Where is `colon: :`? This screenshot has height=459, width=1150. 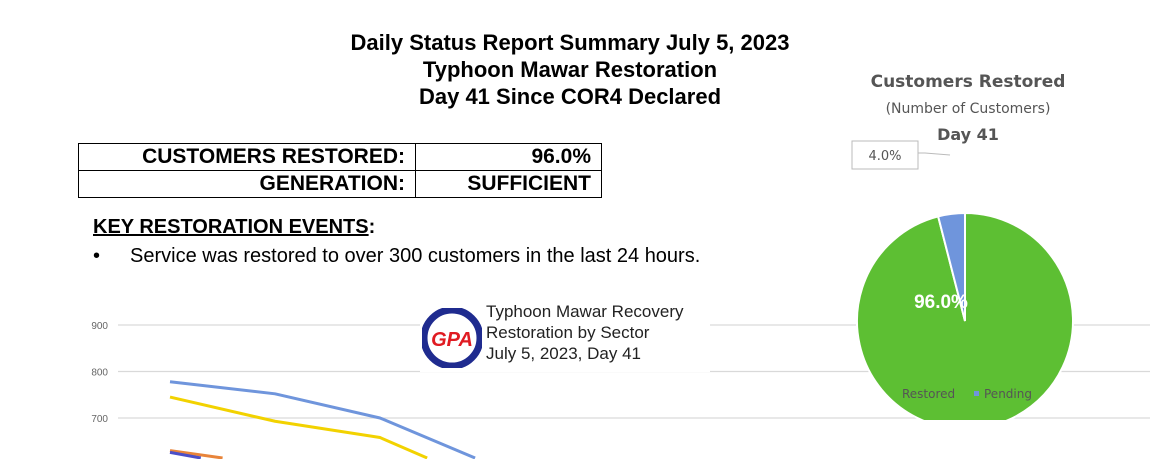 colon: : is located at coordinates (372, 227).